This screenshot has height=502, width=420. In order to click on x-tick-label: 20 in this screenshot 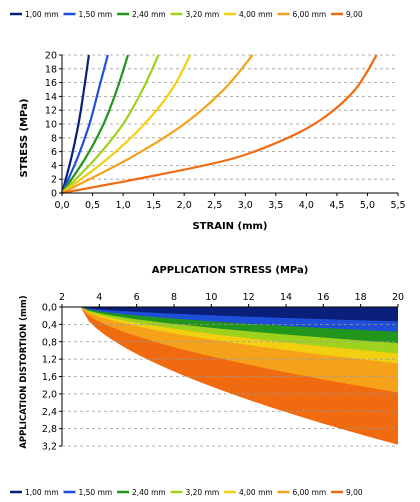, I will do `click(398, 297)`.